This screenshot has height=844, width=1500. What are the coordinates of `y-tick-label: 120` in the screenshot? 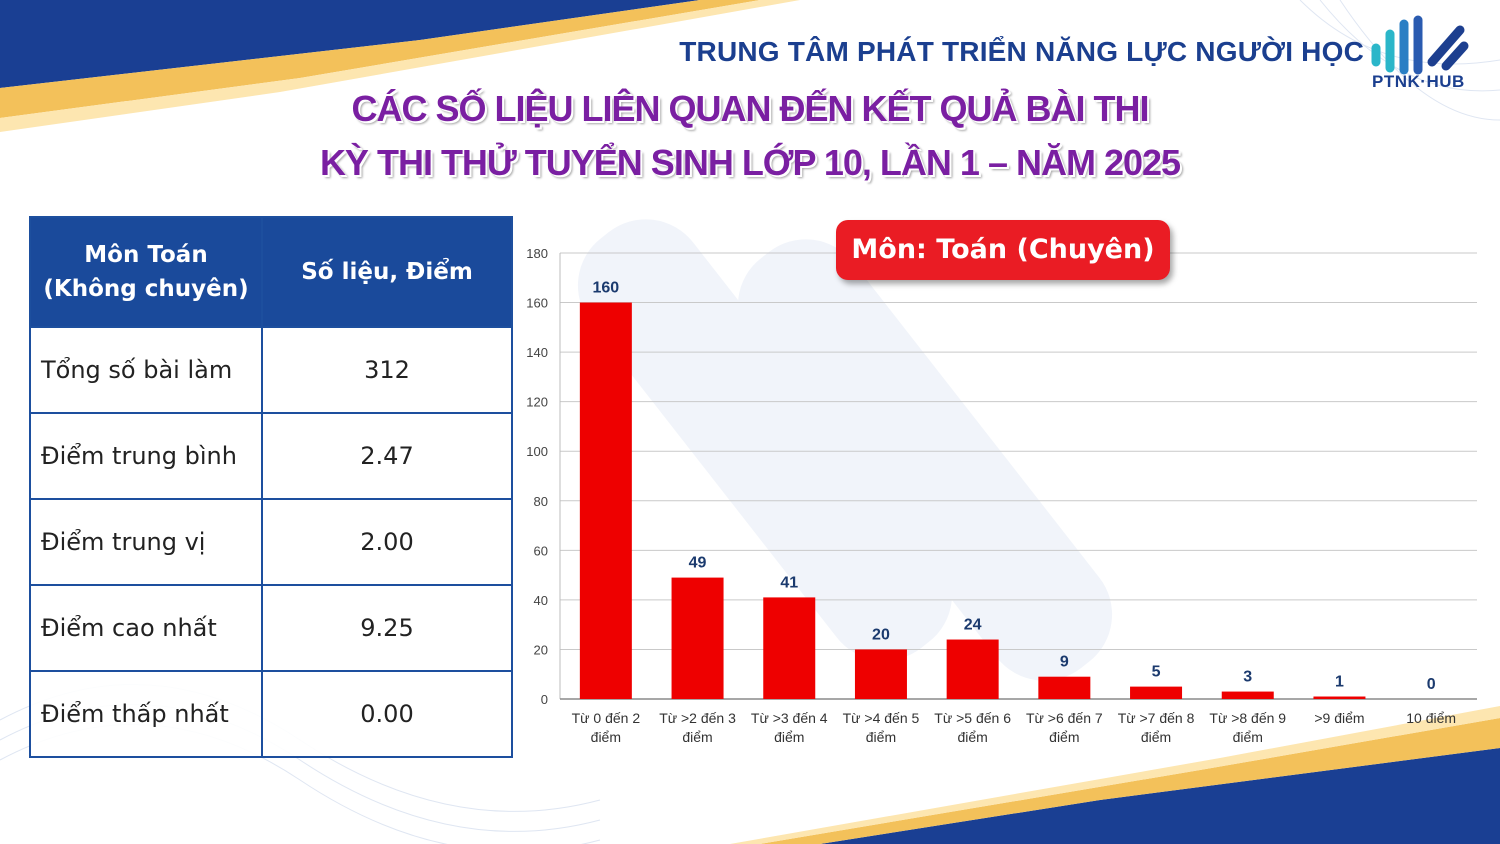 It's located at (537, 402).